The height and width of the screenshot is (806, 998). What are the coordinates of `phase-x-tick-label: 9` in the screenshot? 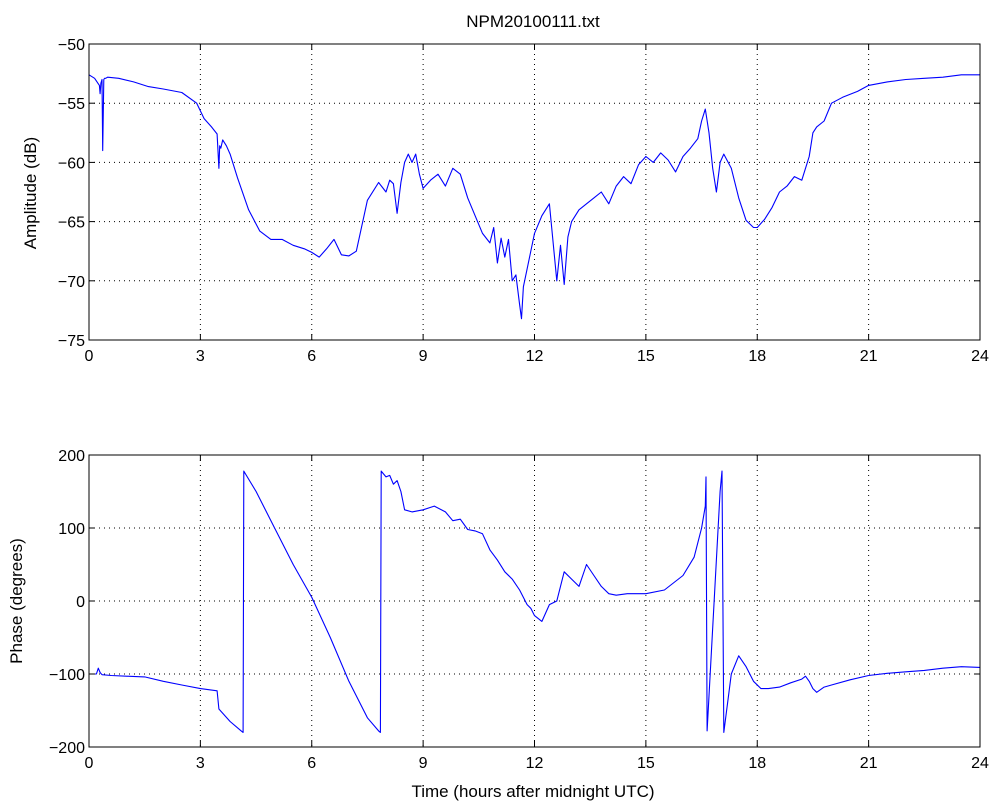 It's located at (423, 763).